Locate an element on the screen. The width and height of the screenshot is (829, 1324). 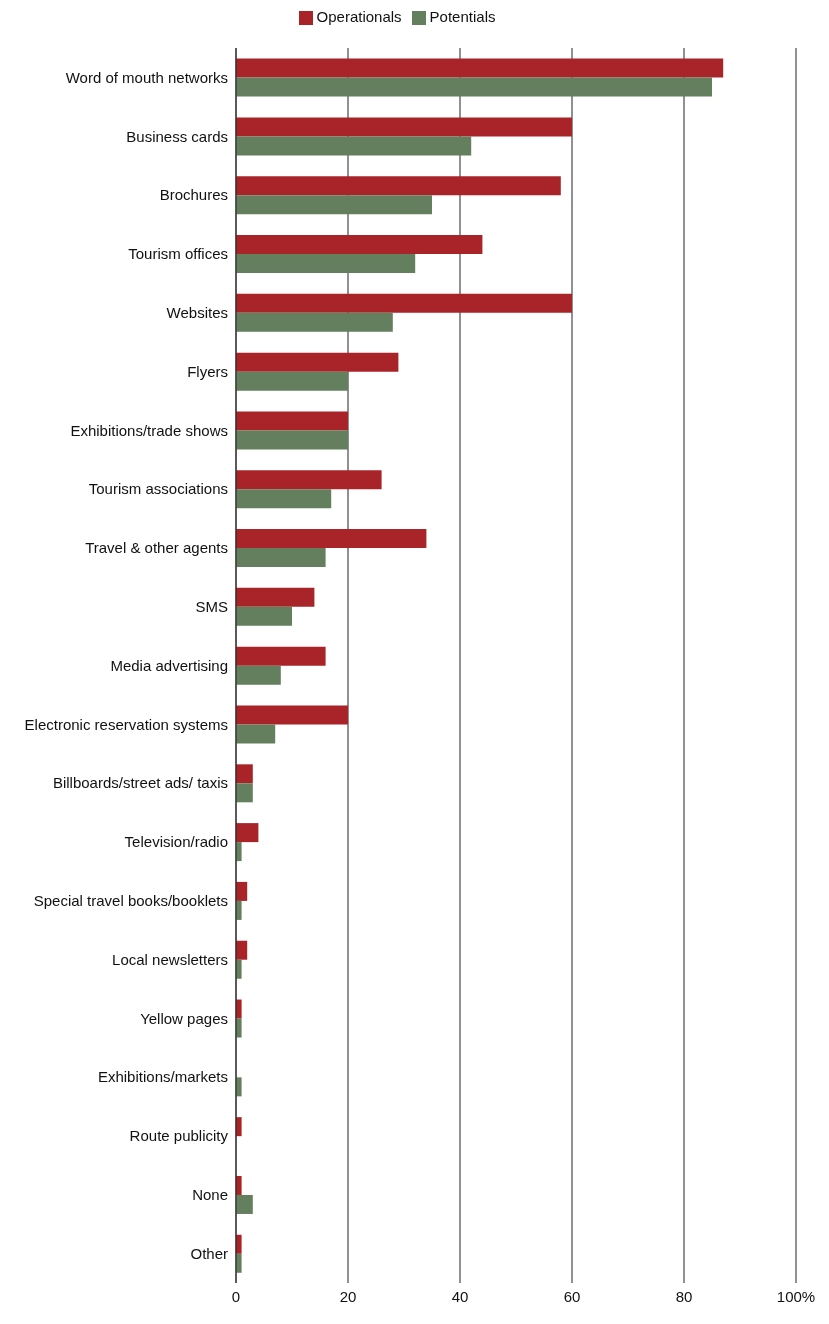
y-tick-label: Television/radio is located at coordinates (176, 842).